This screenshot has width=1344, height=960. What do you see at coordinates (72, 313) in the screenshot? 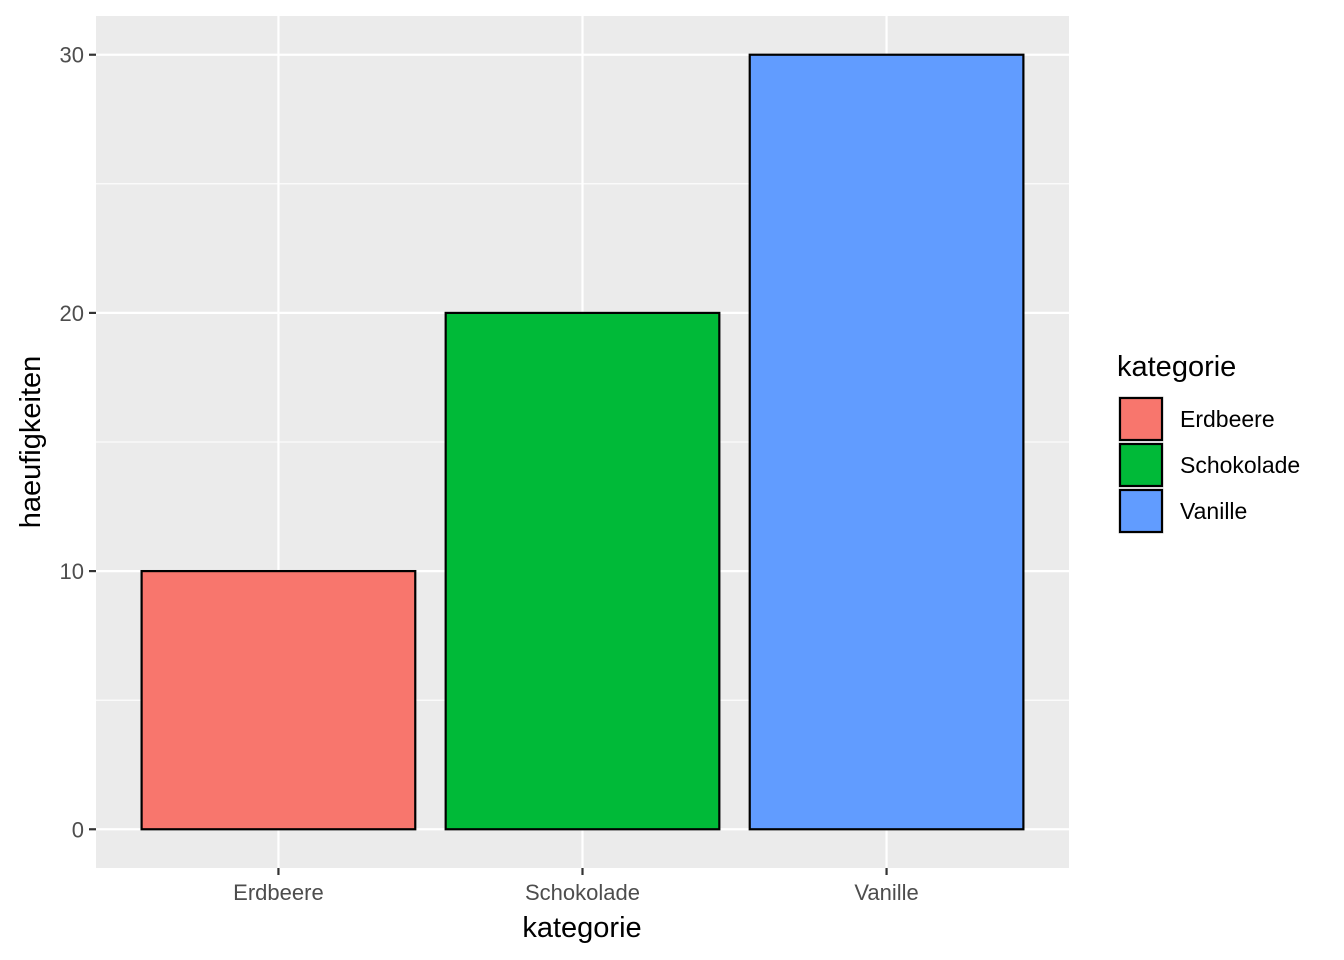
I see `y-tick-label: 20` at bounding box center [72, 313].